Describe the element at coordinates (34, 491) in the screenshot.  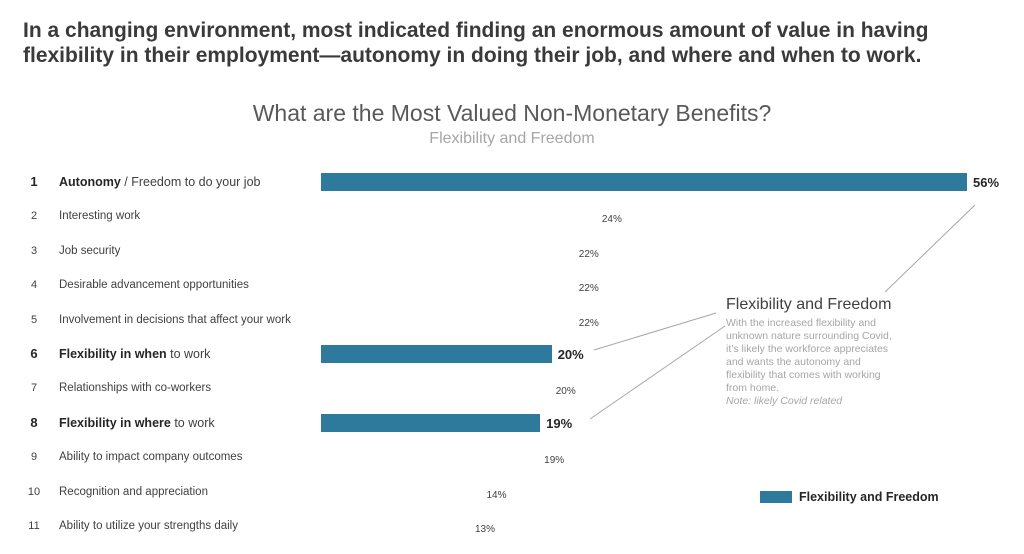
I see `row-rank: 10` at that location.